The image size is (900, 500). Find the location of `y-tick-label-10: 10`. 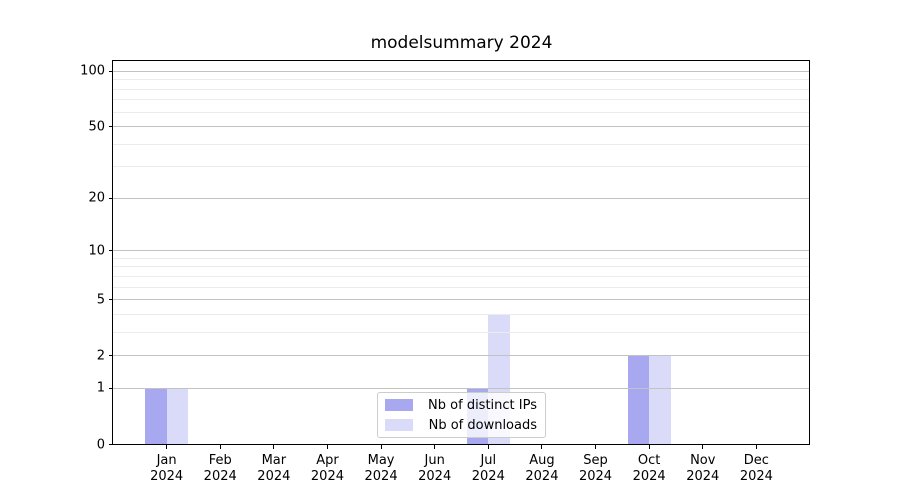

y-tick-label-10: 10 is located at coordinates (96, 251).